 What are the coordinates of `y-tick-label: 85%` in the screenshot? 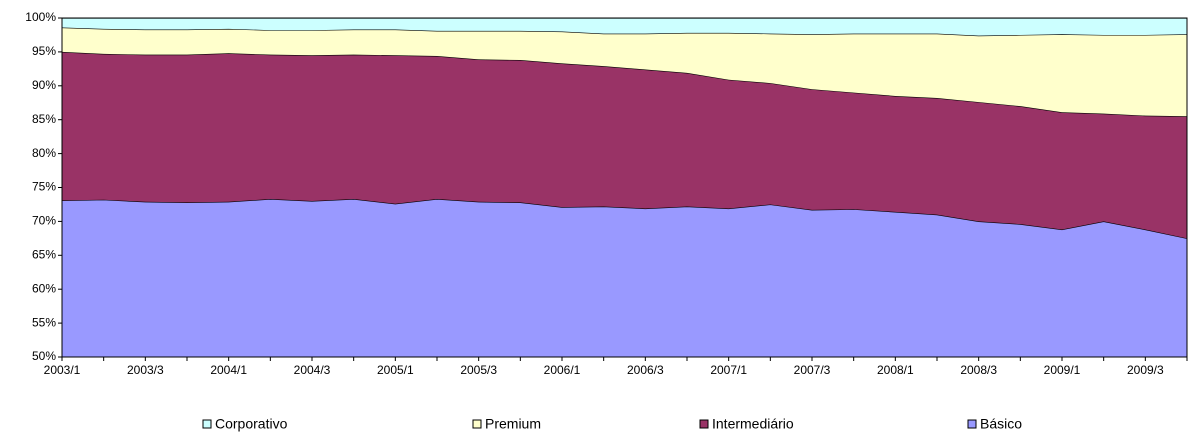 It's located at (44, 119).